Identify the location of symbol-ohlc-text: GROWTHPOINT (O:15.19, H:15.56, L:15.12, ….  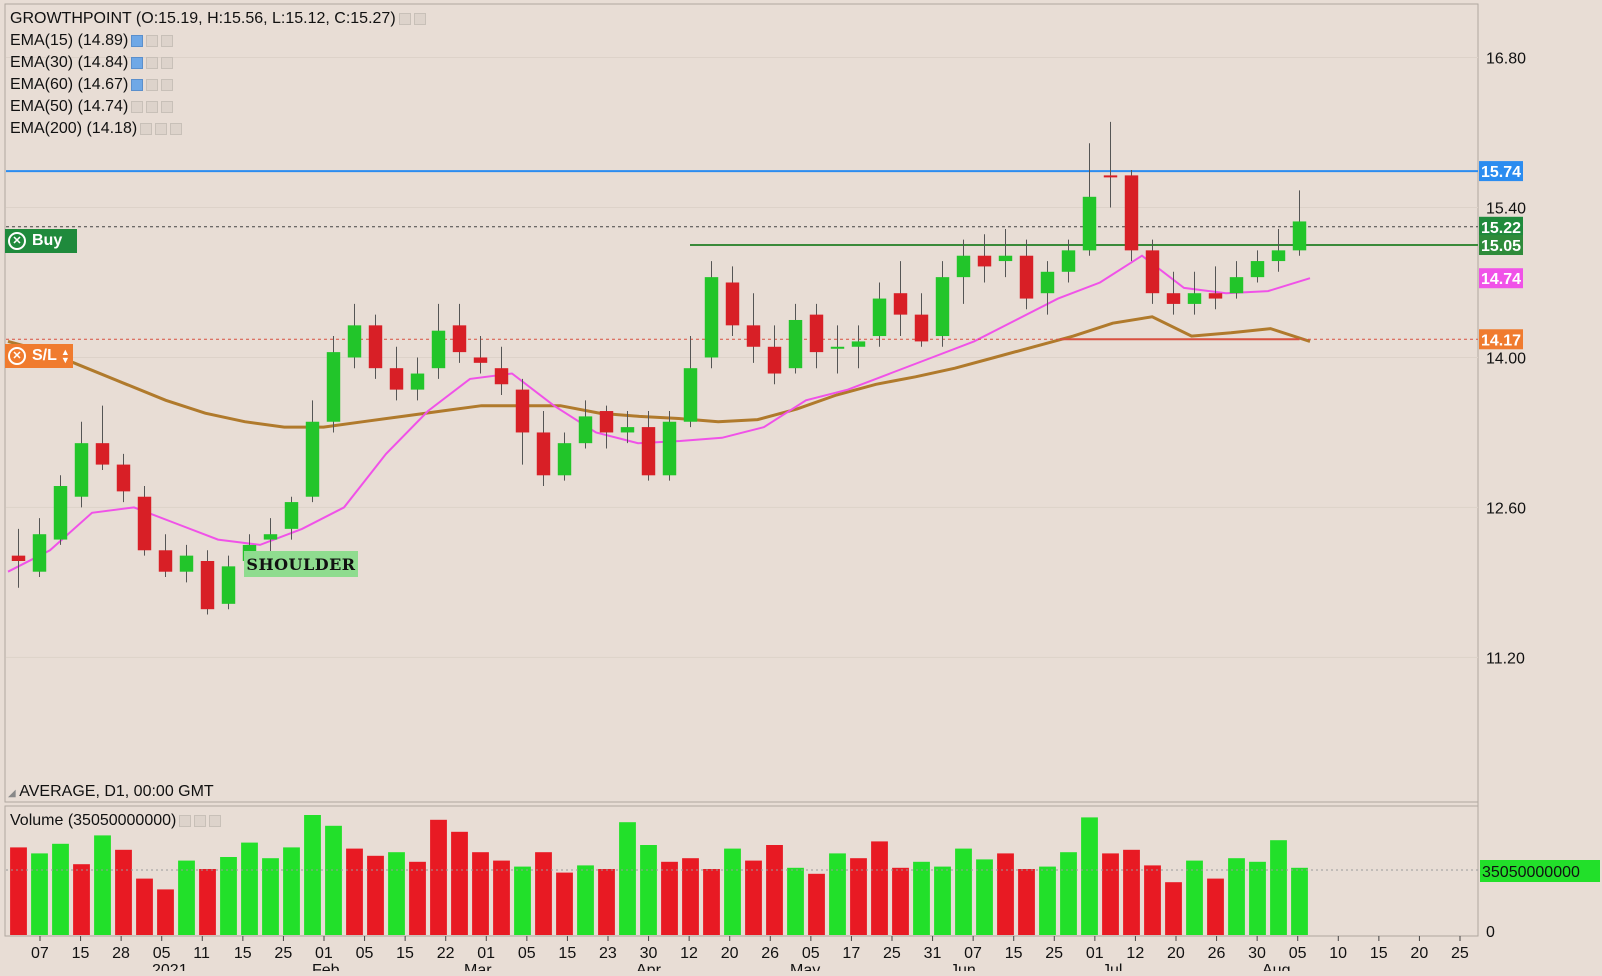
(203, 18).